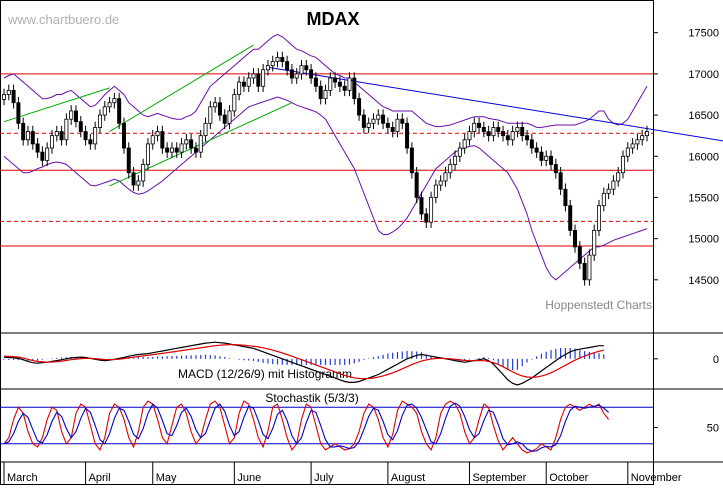  What do you see at coordinates (408, 478) in the screenshot?
I see `month-label: August` at bounding box center [408, 478].